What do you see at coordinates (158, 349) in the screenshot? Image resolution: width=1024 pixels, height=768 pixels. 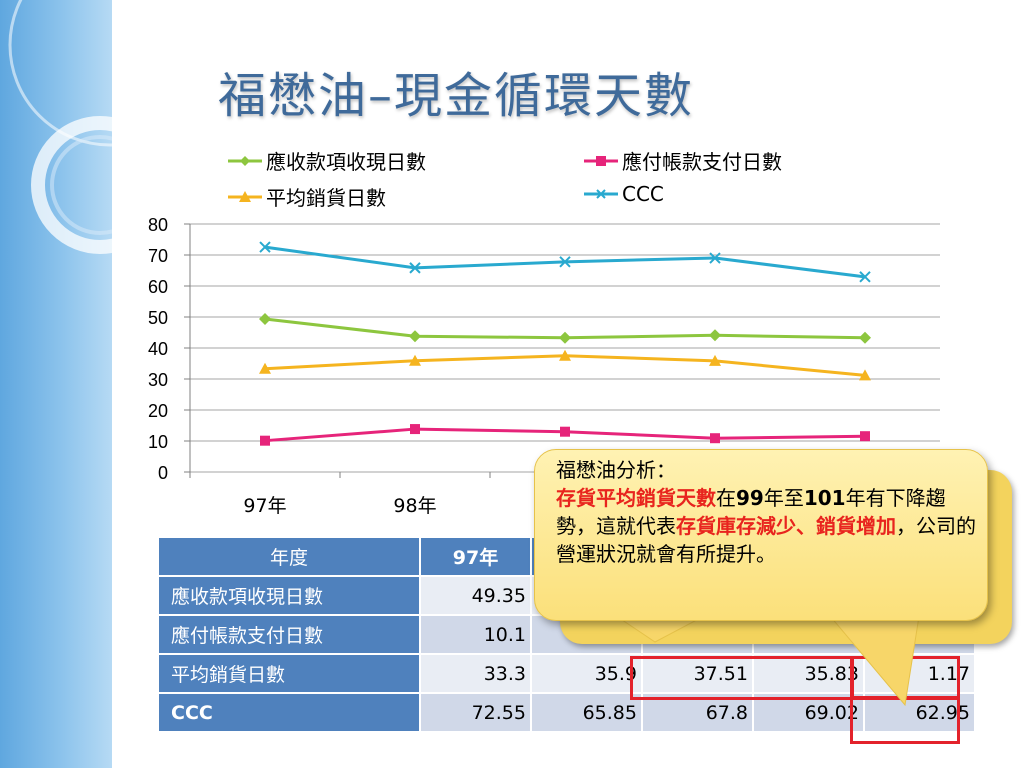 I see `y-tick-label: 40` at bounding box center [158, 349].